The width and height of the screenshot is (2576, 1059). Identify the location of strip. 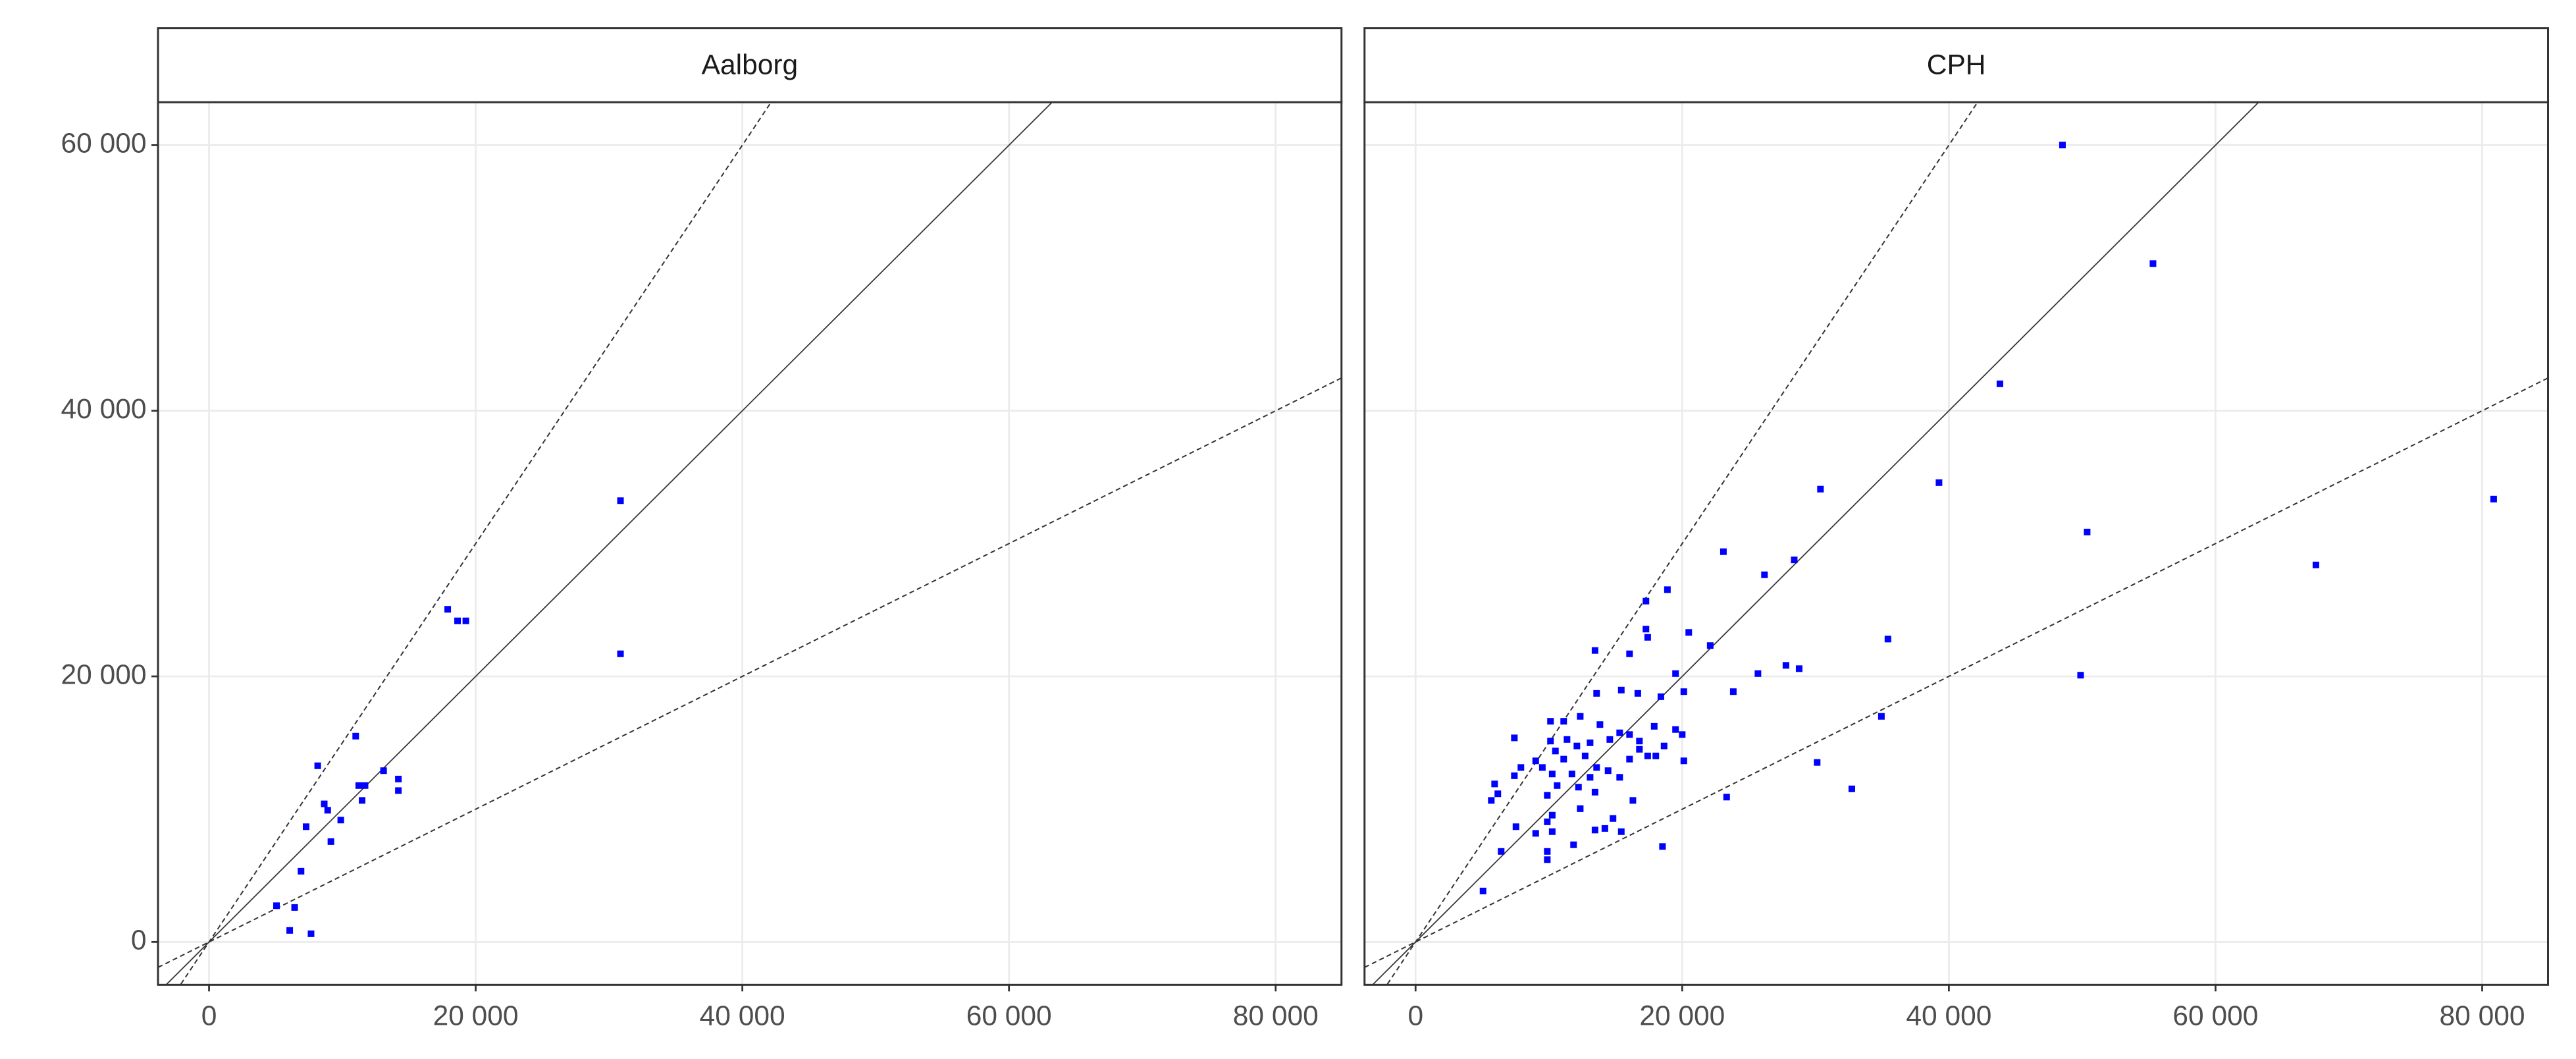
(750, 65).